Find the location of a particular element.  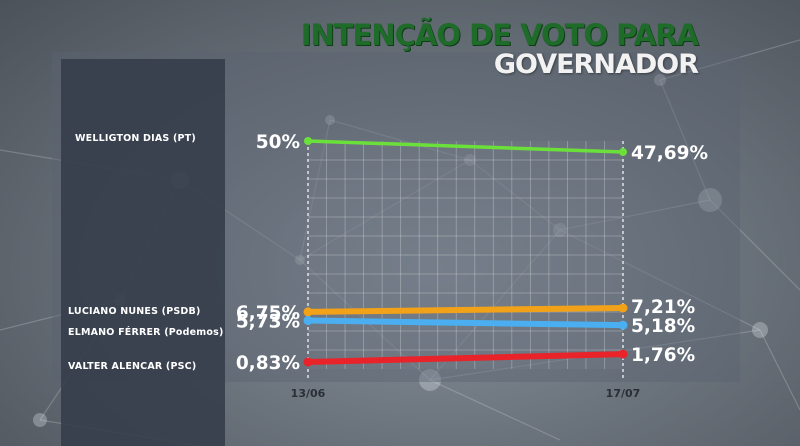

chart-title-line1: INTENÇÃO DE VOTO PARA is located at coordinates (499, 35).